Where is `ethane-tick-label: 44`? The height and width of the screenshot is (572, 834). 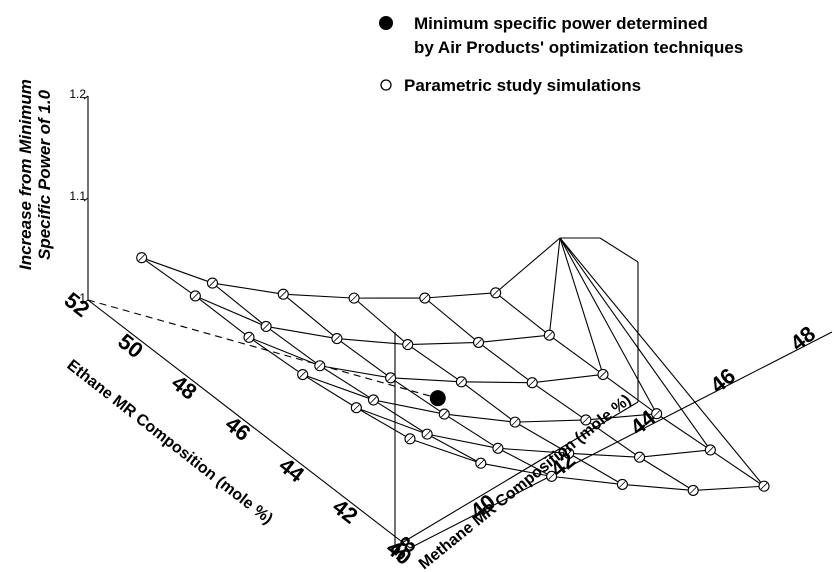
ethane-tick-label: 44 is located at coordinates (291, 469).